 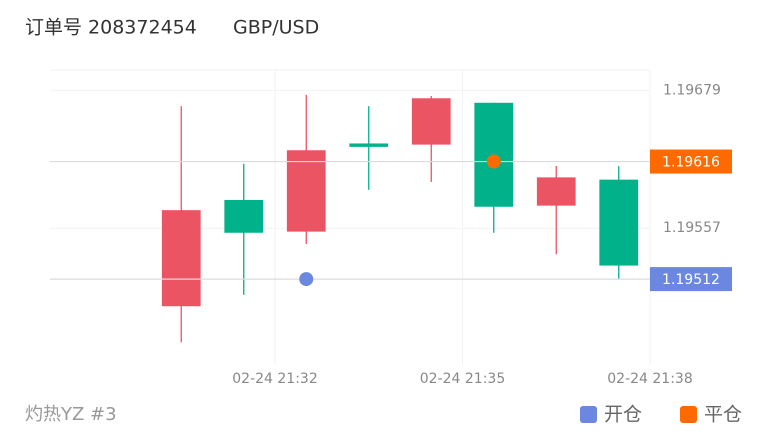 I want to click on y-tick-label: 1.19557, so click(x=692, y=228).